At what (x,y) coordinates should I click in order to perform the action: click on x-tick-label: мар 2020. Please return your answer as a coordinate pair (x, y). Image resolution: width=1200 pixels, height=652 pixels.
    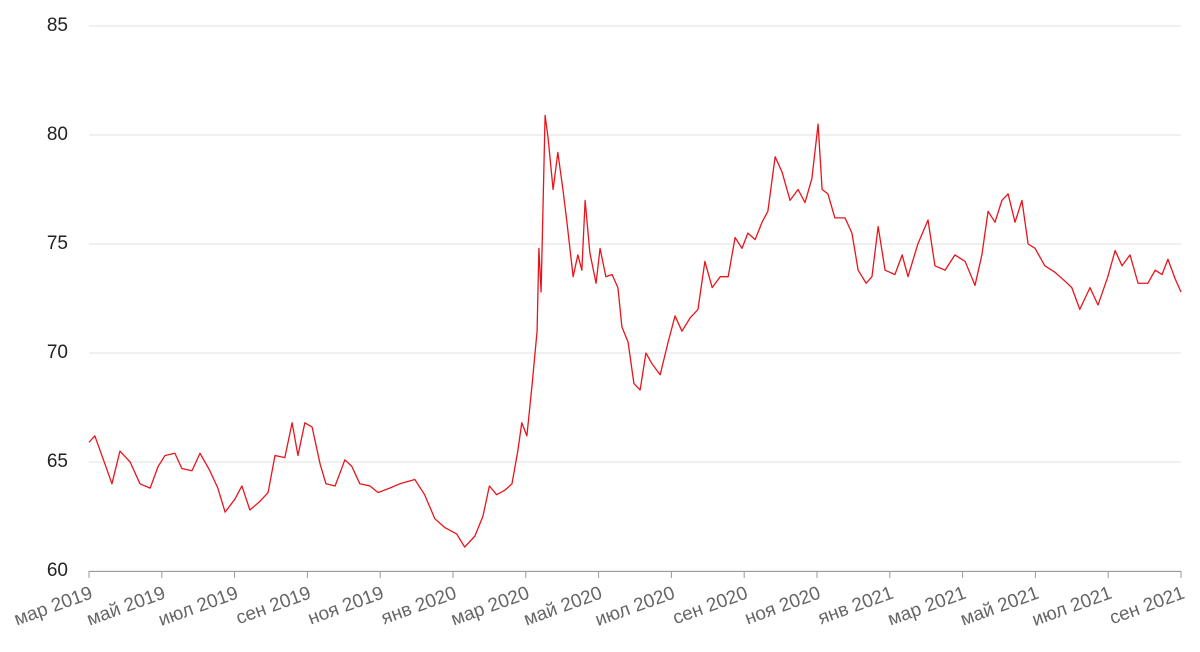
    Looking at the image, I should click on (490, 607).